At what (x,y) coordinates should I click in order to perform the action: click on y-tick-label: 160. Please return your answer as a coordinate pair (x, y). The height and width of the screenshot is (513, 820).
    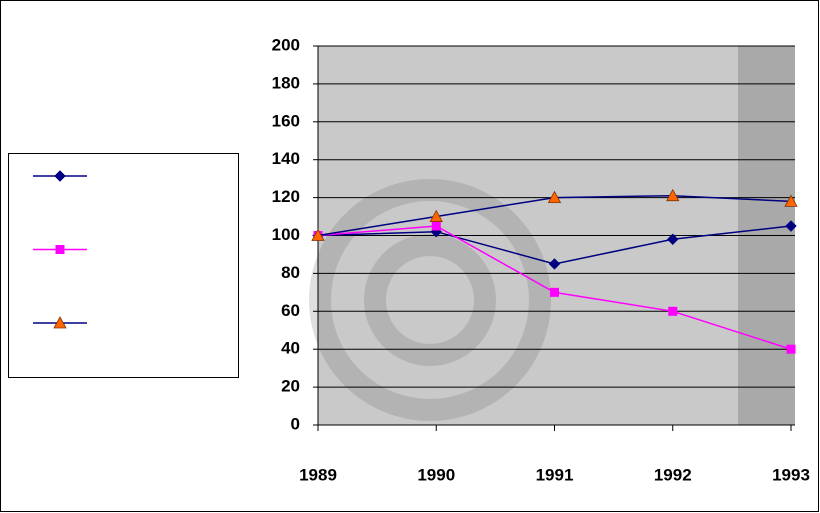
    Looking at the image, I should click on (286, 120).